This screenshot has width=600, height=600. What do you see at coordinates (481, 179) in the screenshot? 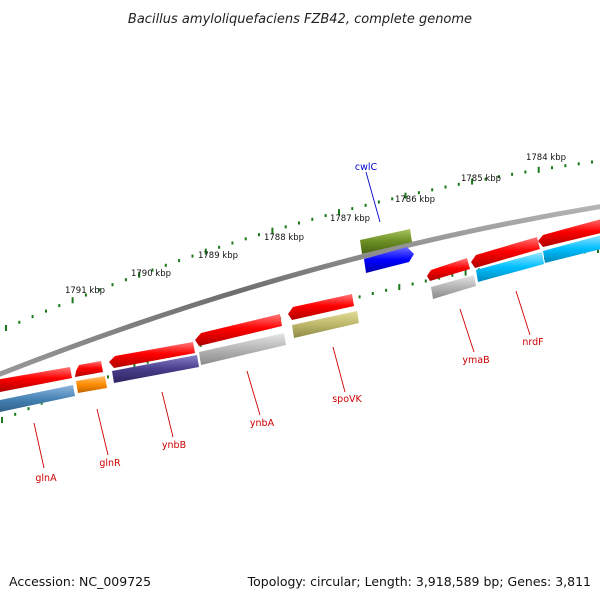
I see `kbp-label-1785: 1785 kbp` at bounding box center [481, 179].